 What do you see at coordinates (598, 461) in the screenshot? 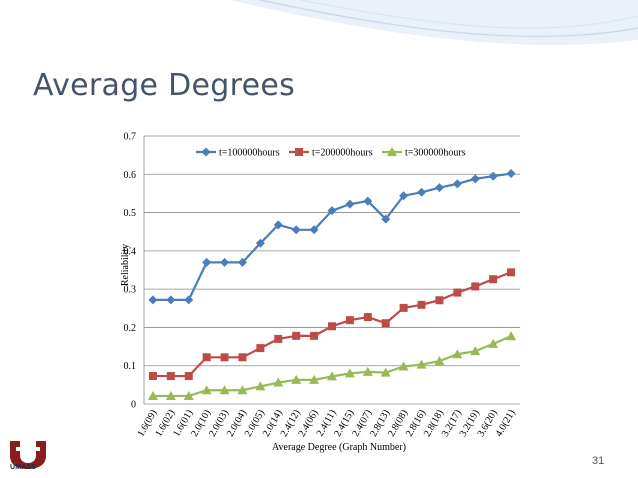
I see `page-number: 31` at bounding box center [598, 461].